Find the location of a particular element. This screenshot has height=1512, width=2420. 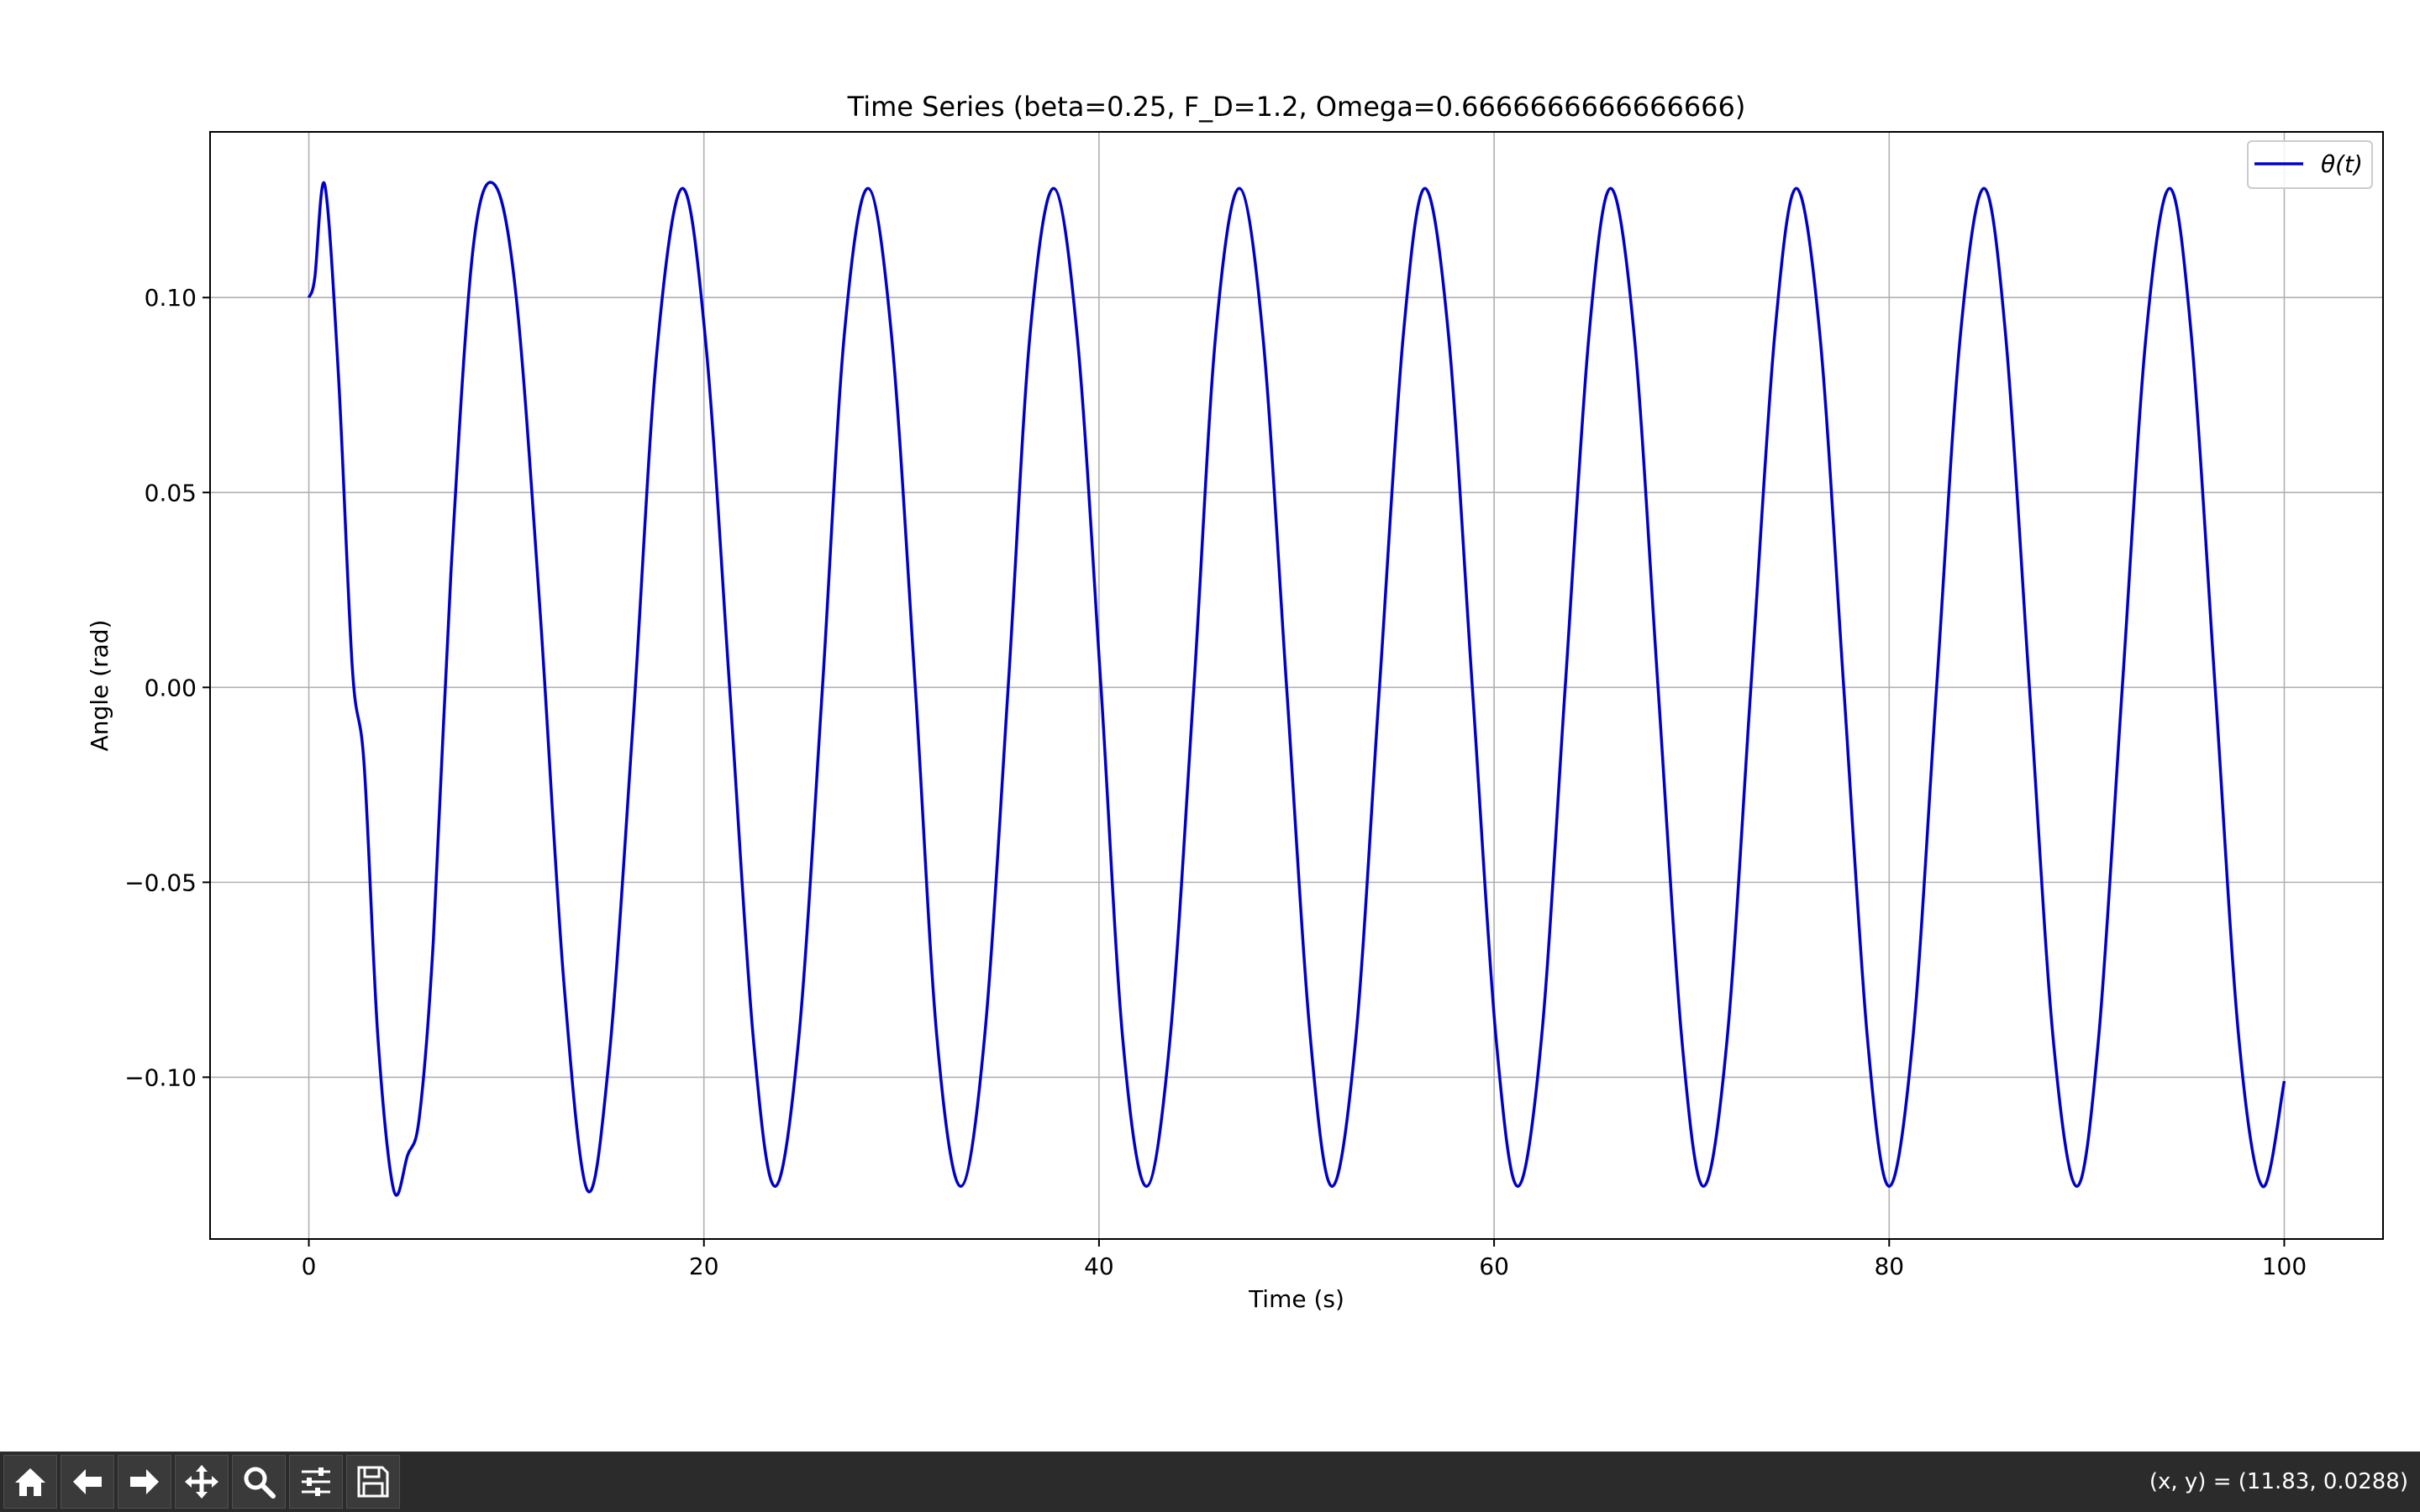

y-tick-label: −0.10 is located at coordinates (161, 1077).